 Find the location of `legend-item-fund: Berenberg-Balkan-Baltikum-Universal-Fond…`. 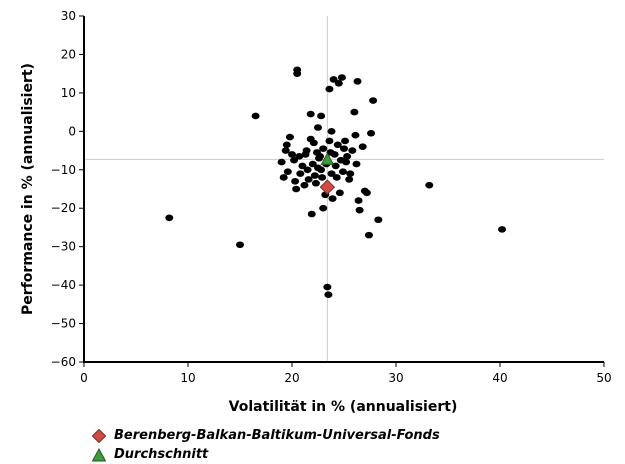

legend-item-fund: Berenberg-Balkan-Baltikum-Universal-Fond… is located at coordinates (266, 435).